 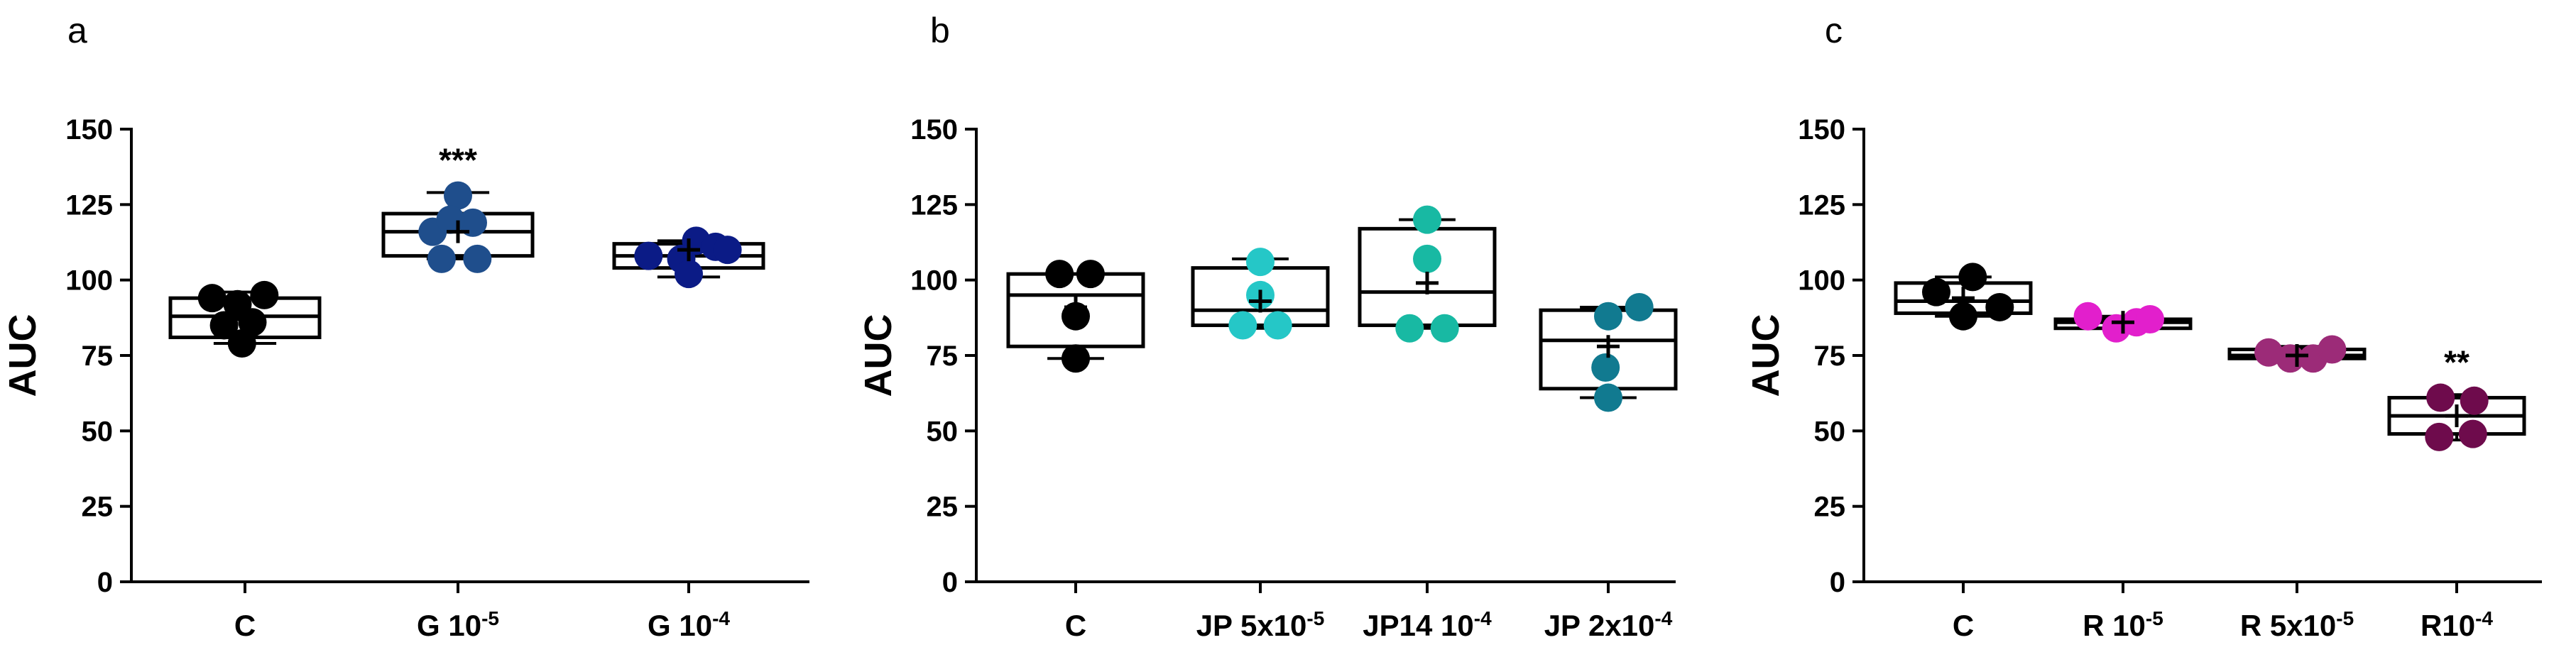 I want to click on x-tick-label: R 10-5, so click(x=2123, y=625).